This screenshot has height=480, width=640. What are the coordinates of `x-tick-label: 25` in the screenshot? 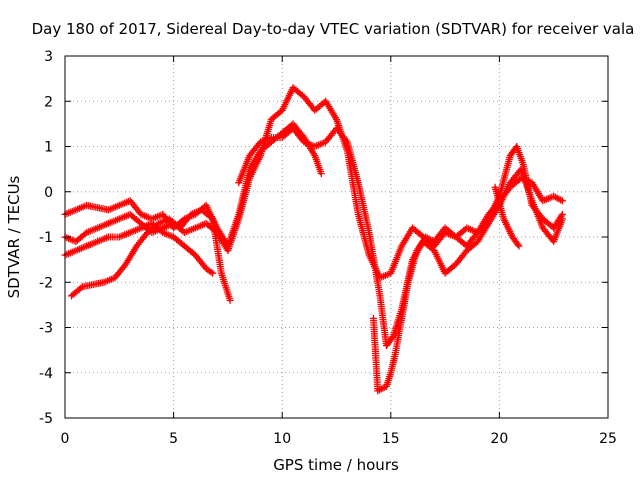 It's located at (608, 439).